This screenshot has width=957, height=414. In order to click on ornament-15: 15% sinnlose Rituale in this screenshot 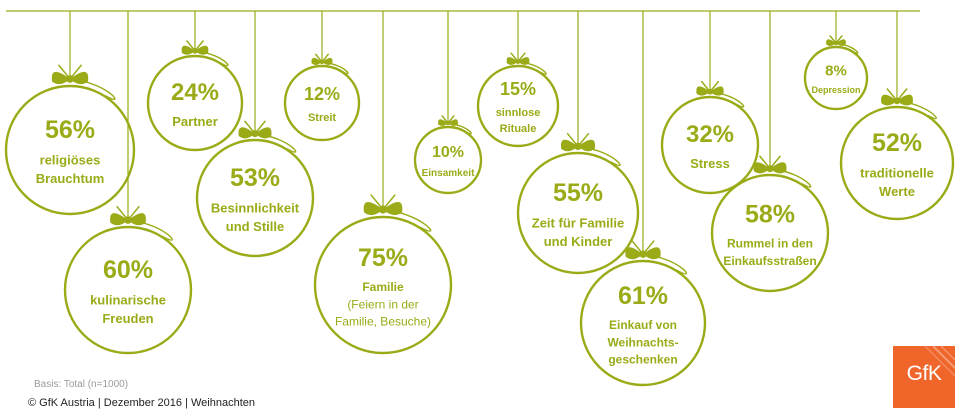, I will do `click(518, 79)`.